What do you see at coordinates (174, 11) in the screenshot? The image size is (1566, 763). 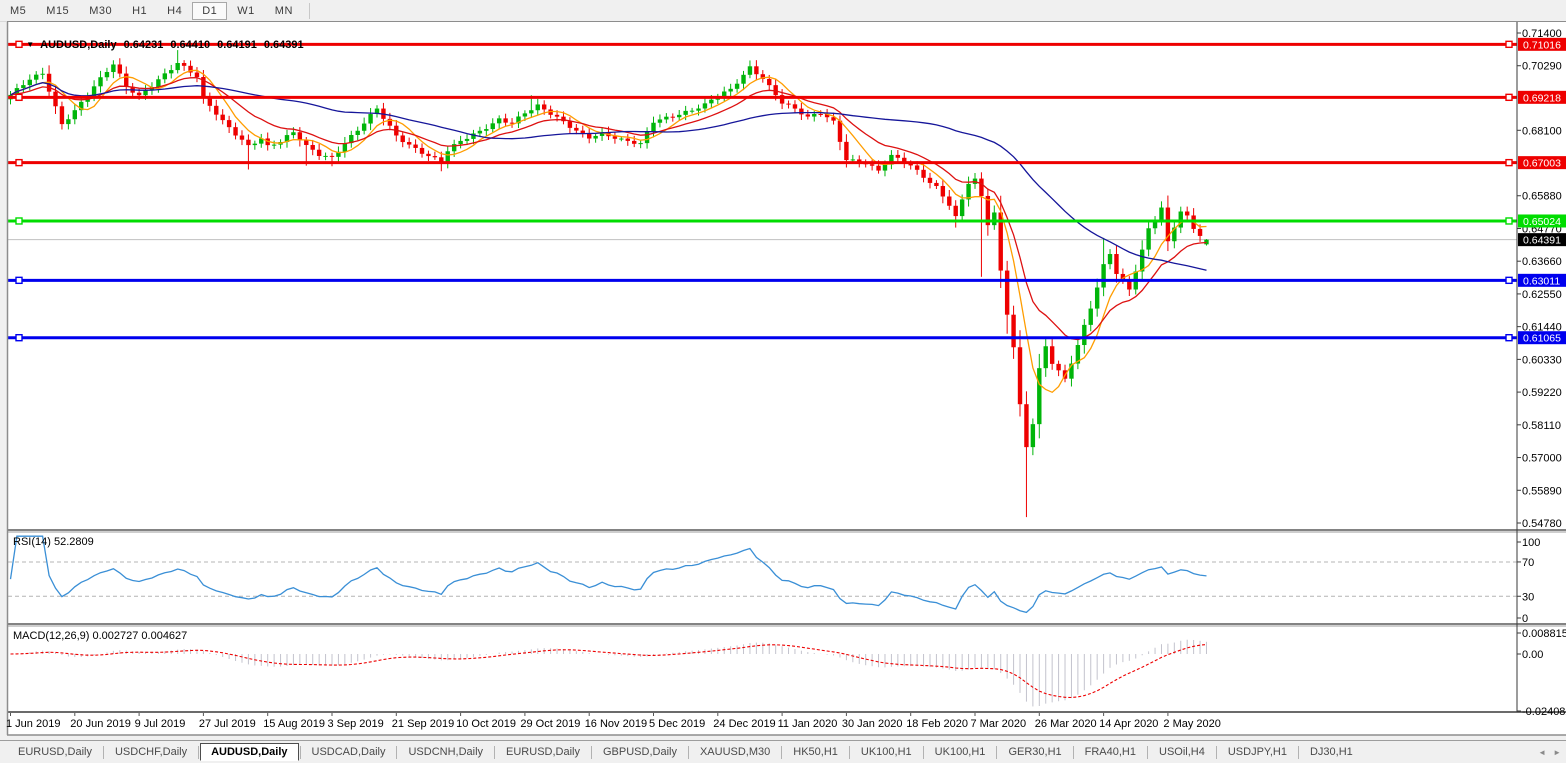 I see `timeframe-button-h4: H4` at bounding box center [174, 11].